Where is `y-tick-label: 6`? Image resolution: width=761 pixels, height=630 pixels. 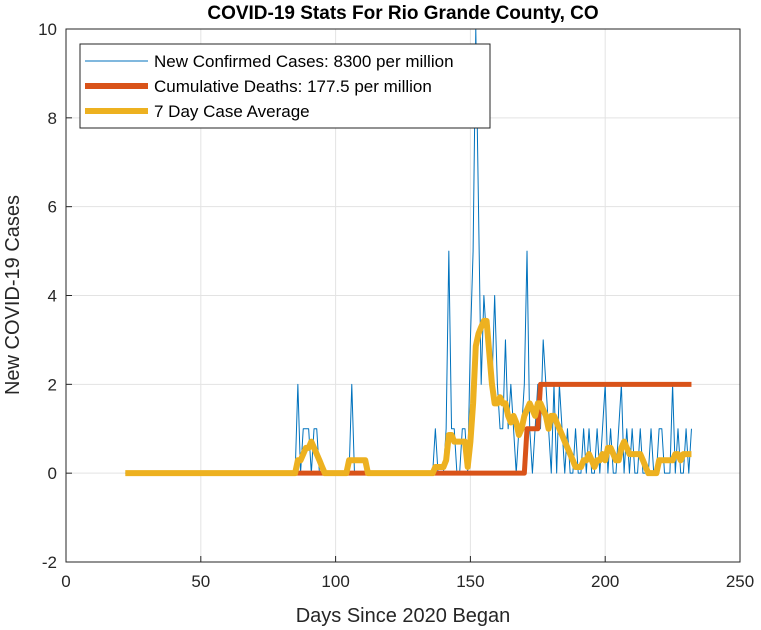 y-tick-label: 6 is located at coordinates (52, 207).